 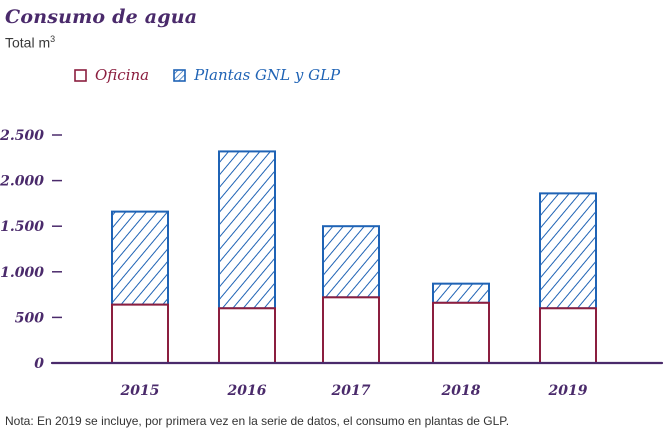 I want to click on bar-plantas-2016, so click(x=247, y=230).